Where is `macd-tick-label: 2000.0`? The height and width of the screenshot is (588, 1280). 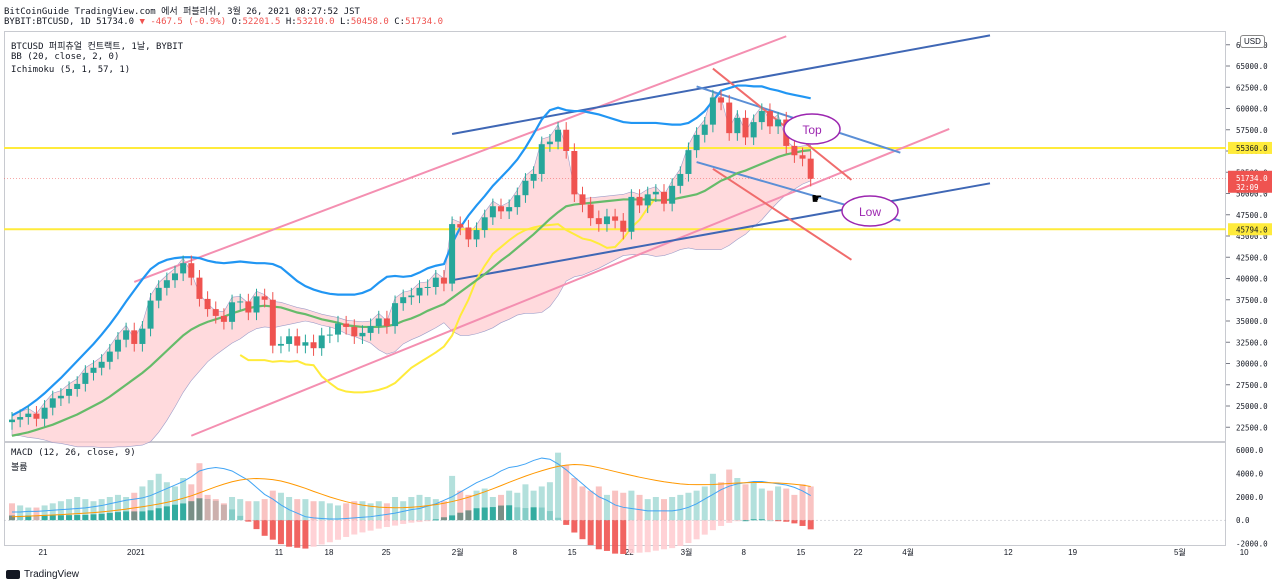 macd-tick-label: 2000.0 is located at coordinates (1250, 497).